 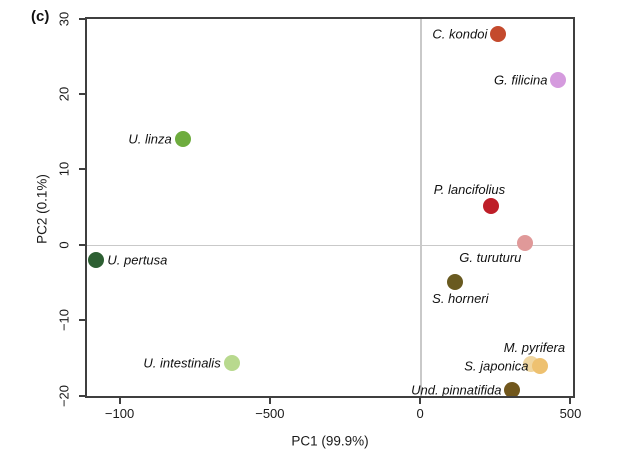 What do you see at coordinates (498, 34) in the screenshot?
I see `data-point-c-kondoi` at bounding box center [498, 34].